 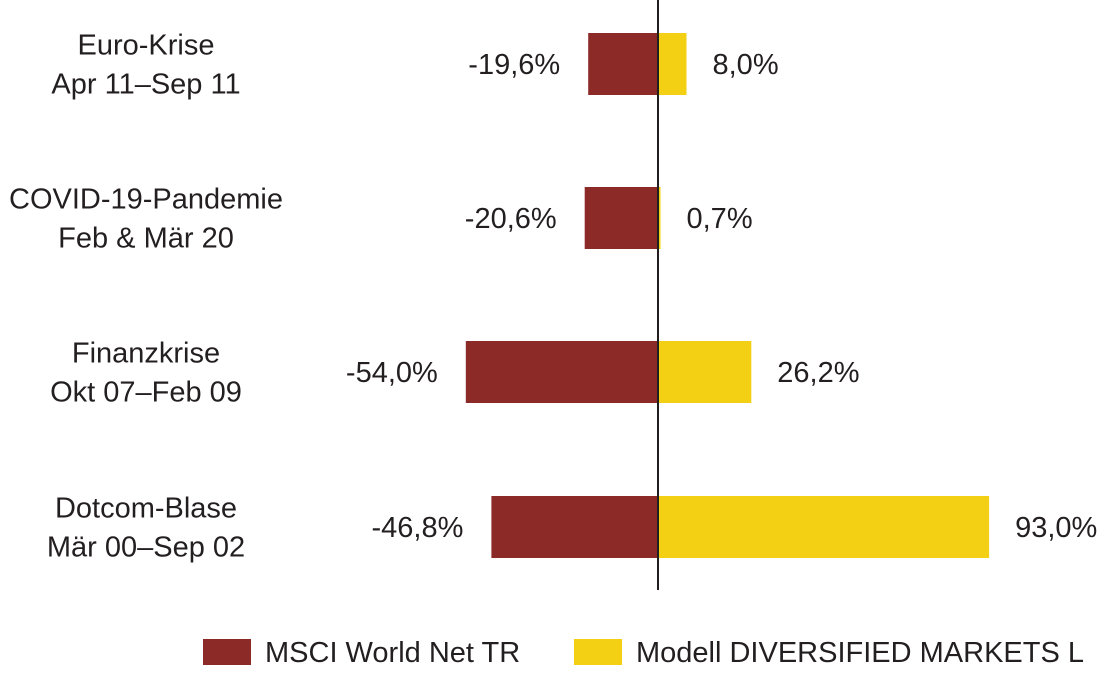 What do you see at coordinates (146, 239) in the screenshot?
I see `category-label-line: Feb & Mär 20` at bounding box center [146, 239].